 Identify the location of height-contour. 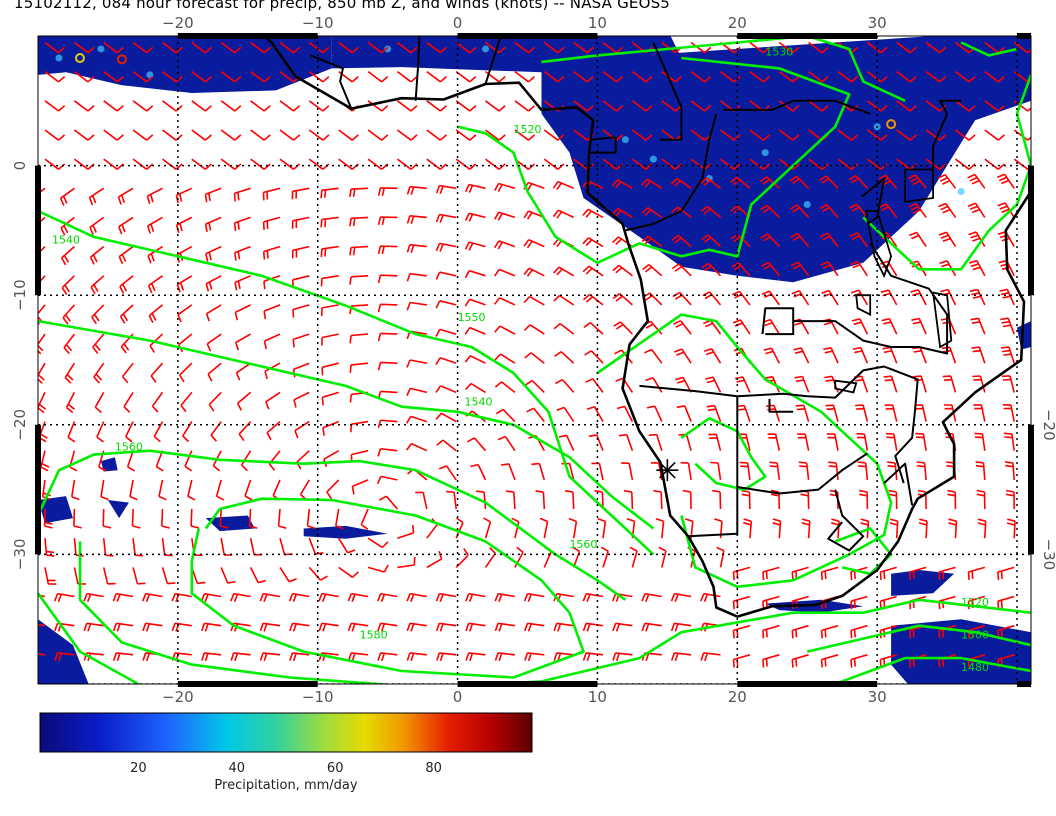
(654, 160).